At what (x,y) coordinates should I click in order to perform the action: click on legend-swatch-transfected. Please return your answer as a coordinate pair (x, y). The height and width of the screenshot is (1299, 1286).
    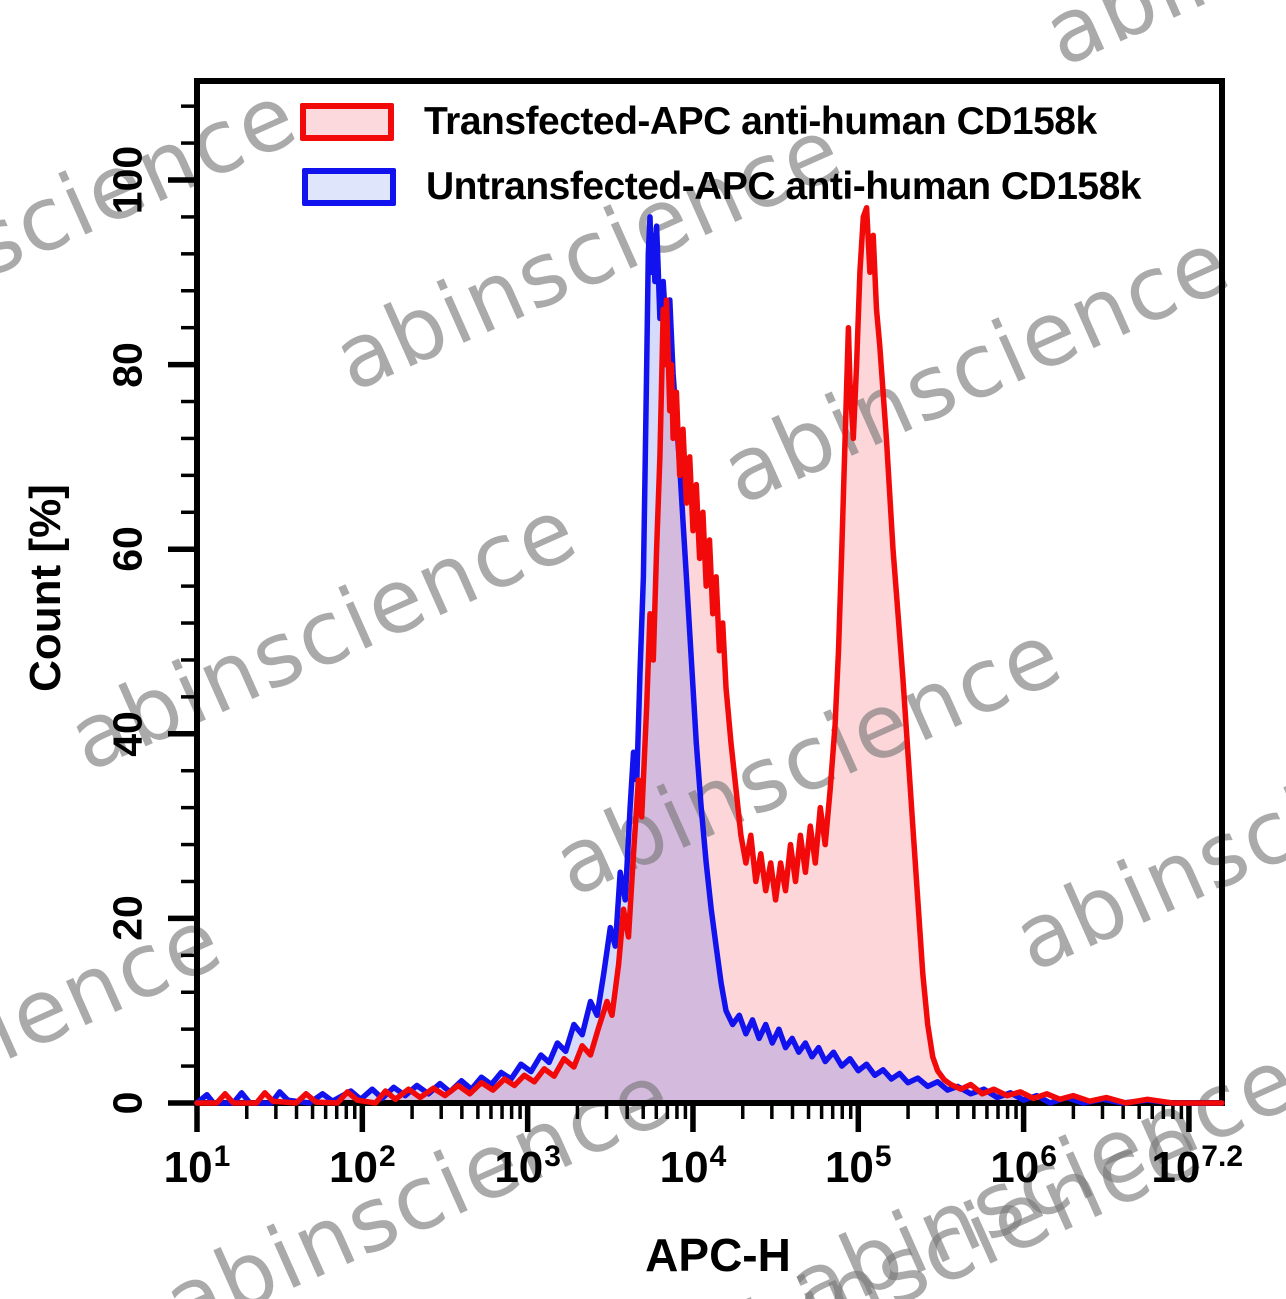
    Looking at the image, I should click on (347, 122).